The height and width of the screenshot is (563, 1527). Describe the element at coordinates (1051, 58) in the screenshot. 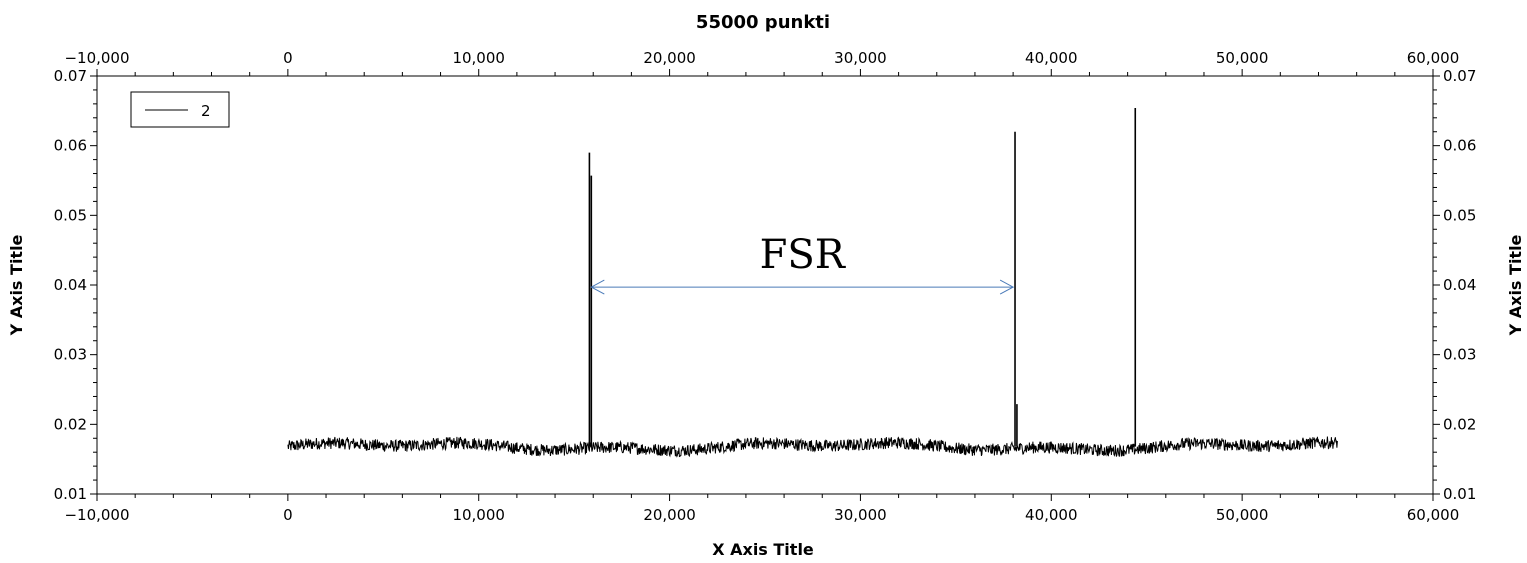

I see `x-tick-label-top: 40,000` at that location.